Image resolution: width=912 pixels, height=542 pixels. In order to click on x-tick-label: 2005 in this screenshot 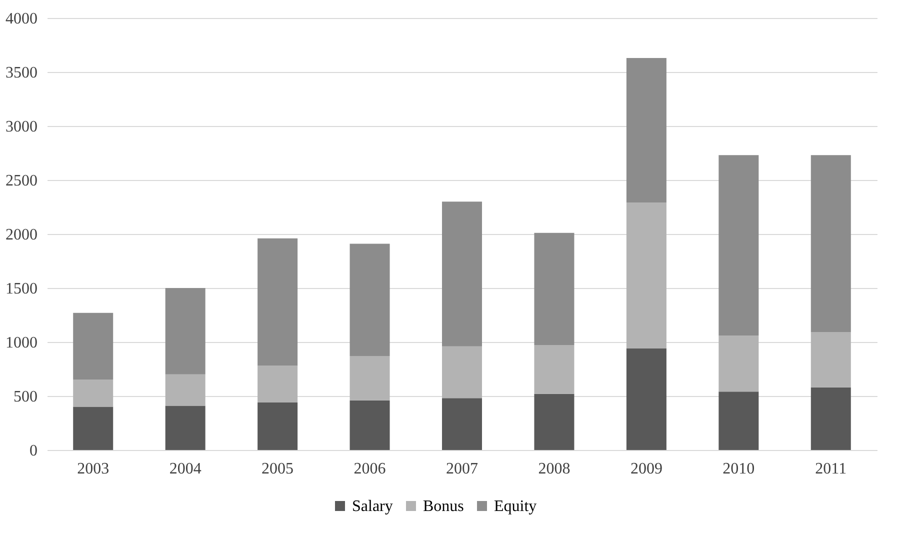, I will do `click(278, 469)`.